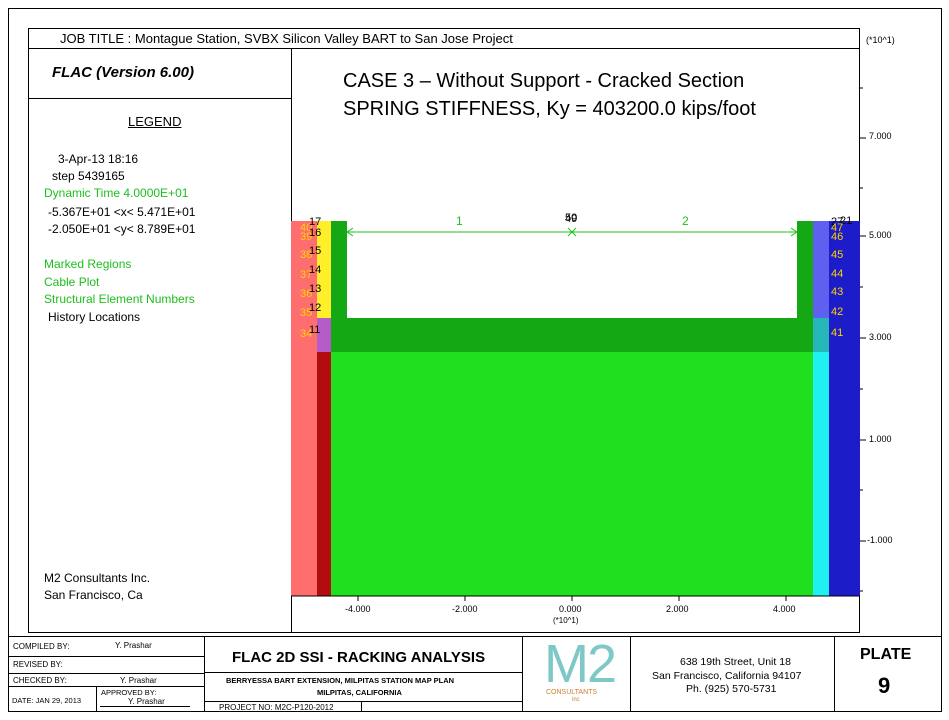 Image resolution: width=949 pixels, height=720 pixels. What do you see at coordinates (880, 439) in the screenshot?
I see `y-tick-label: 1.000` at bounding box center [880, 439].